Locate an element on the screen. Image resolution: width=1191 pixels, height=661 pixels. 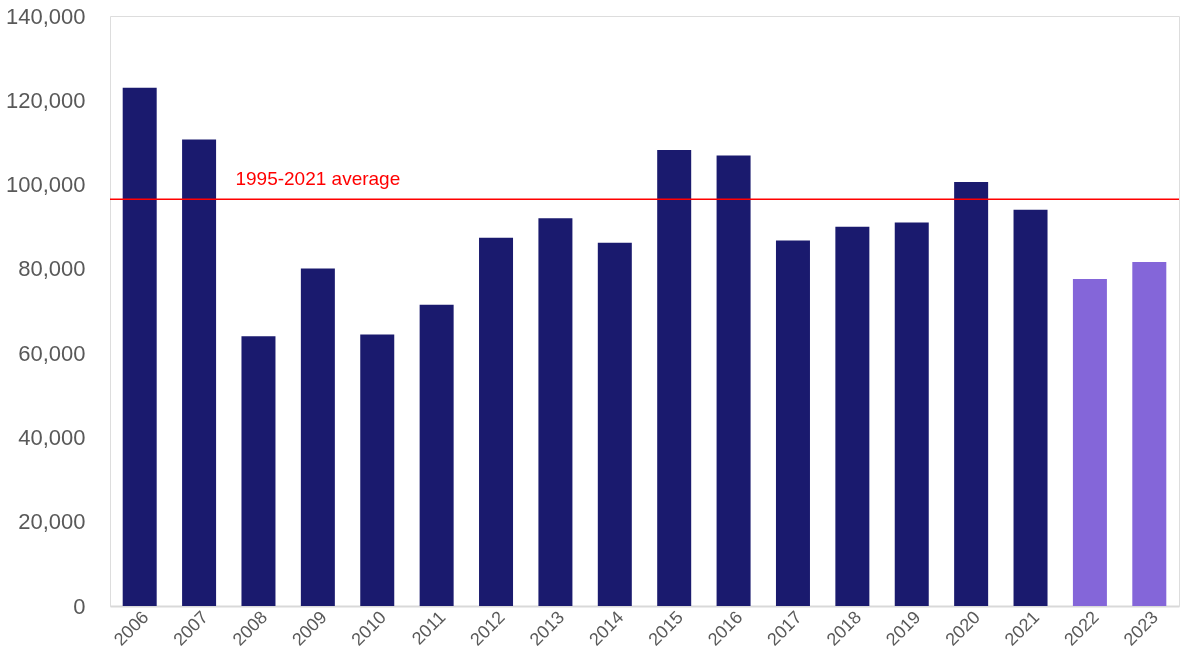
y-tick-label: 120,000 is located at coordinates (45, 100).